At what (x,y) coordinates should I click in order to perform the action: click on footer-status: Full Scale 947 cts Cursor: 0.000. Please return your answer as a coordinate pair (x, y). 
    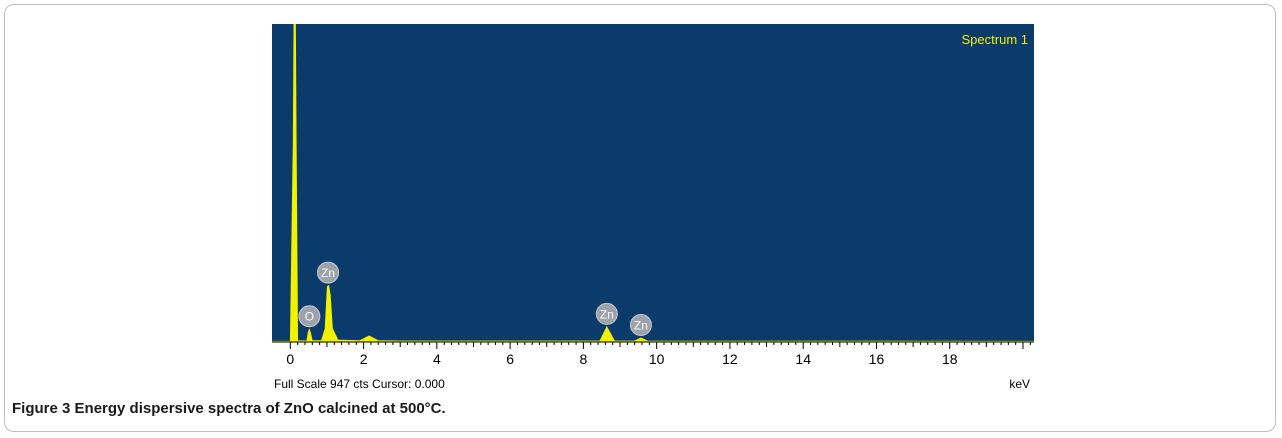
    Looking at the image, I should click on (359, 384).